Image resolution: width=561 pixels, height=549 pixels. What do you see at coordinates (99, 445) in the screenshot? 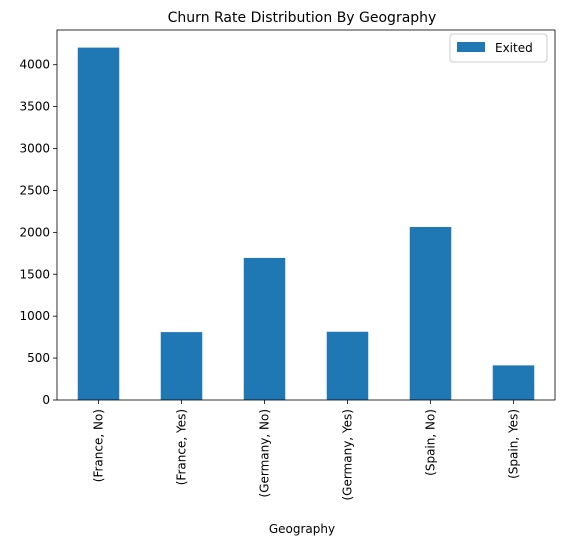
I see `x-tick-label-0: (France, No)` at bounding box center [99, 445].